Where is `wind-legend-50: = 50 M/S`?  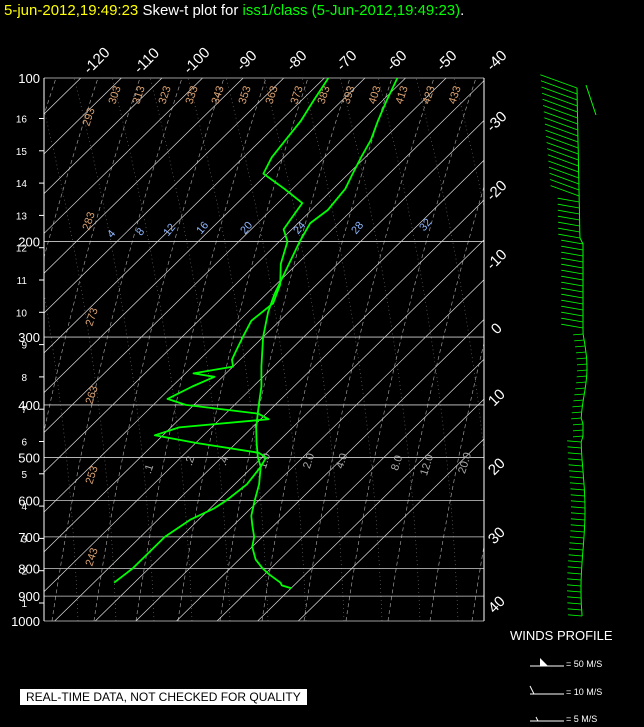 wind-legend-50: = 50 M/S is located at coordinates (584, 664).